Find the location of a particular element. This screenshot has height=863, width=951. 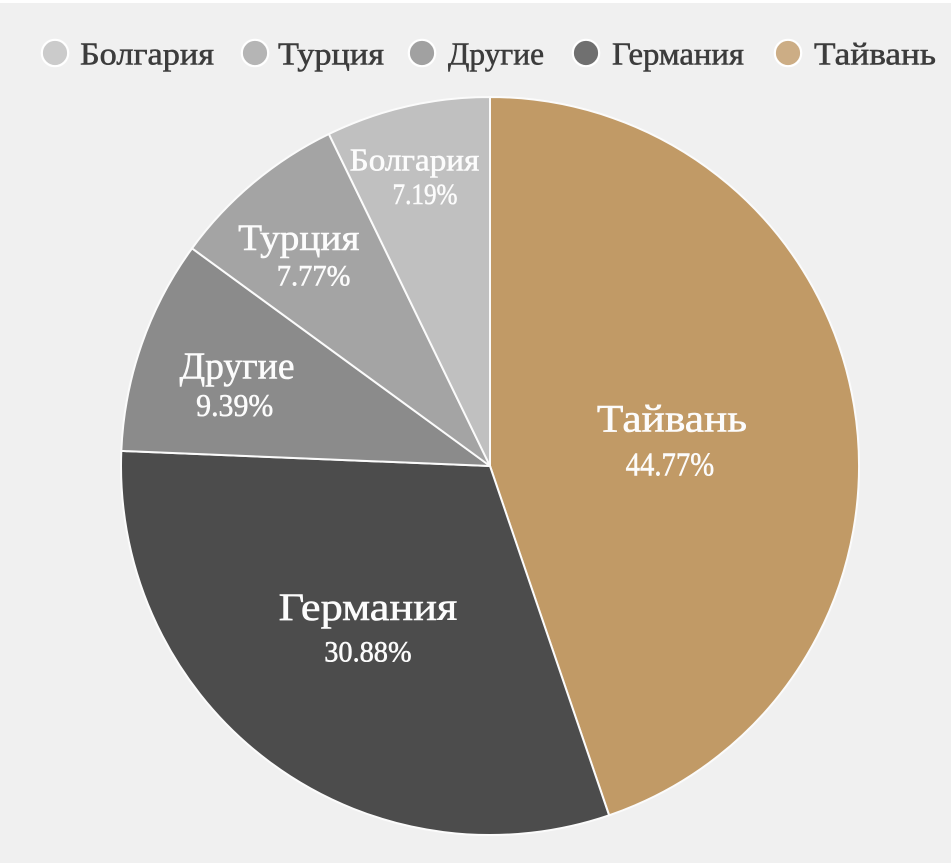

svg-text: 7.77% is located at coordinates (314, 276).